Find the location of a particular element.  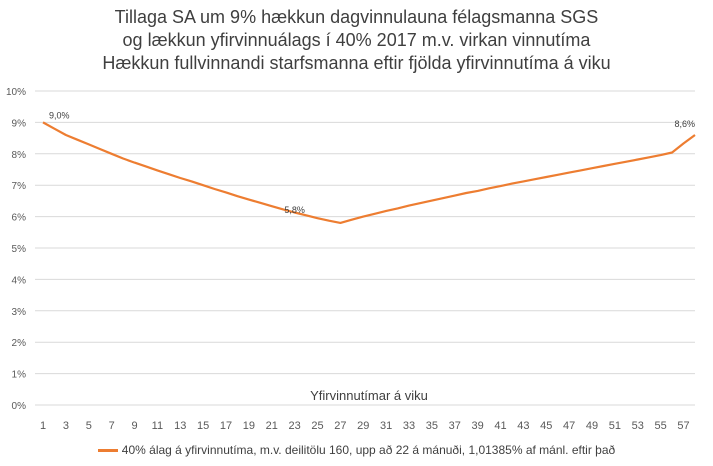

y-axis-tick-labels: 0% 1% 2% 3% 4% 5% 6% 7% 8% 9% 10% is located at coordinates (16, 249).